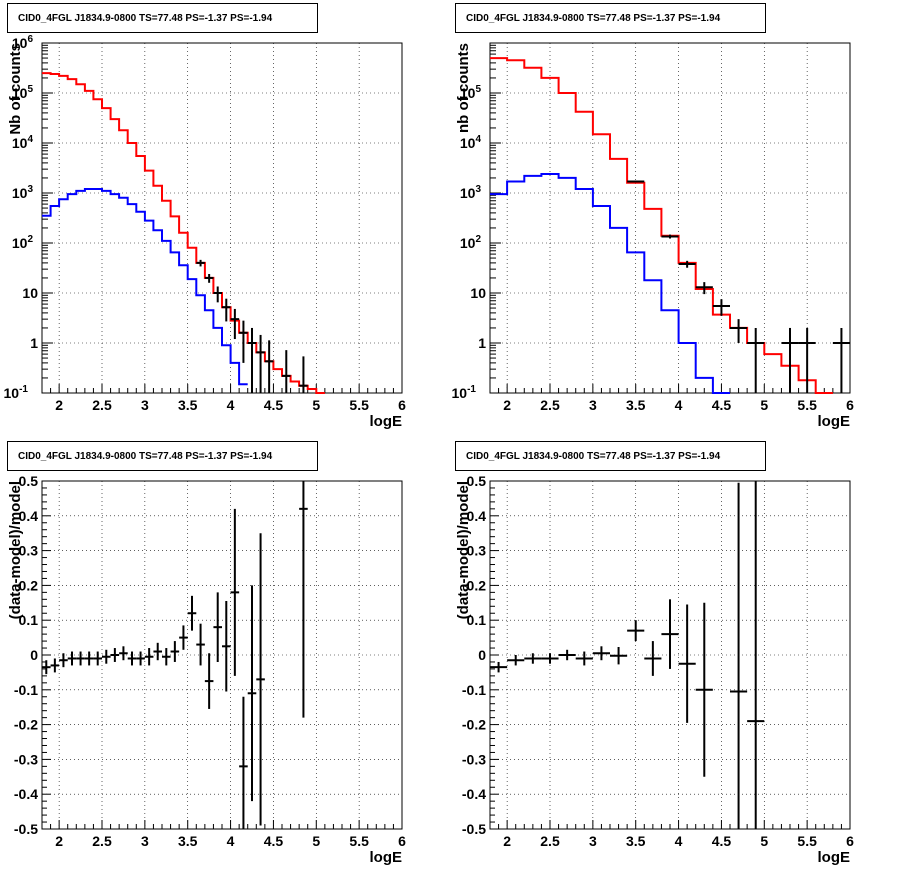  I want to click on y-axis-title: Nb of counts, so click(15, 89).